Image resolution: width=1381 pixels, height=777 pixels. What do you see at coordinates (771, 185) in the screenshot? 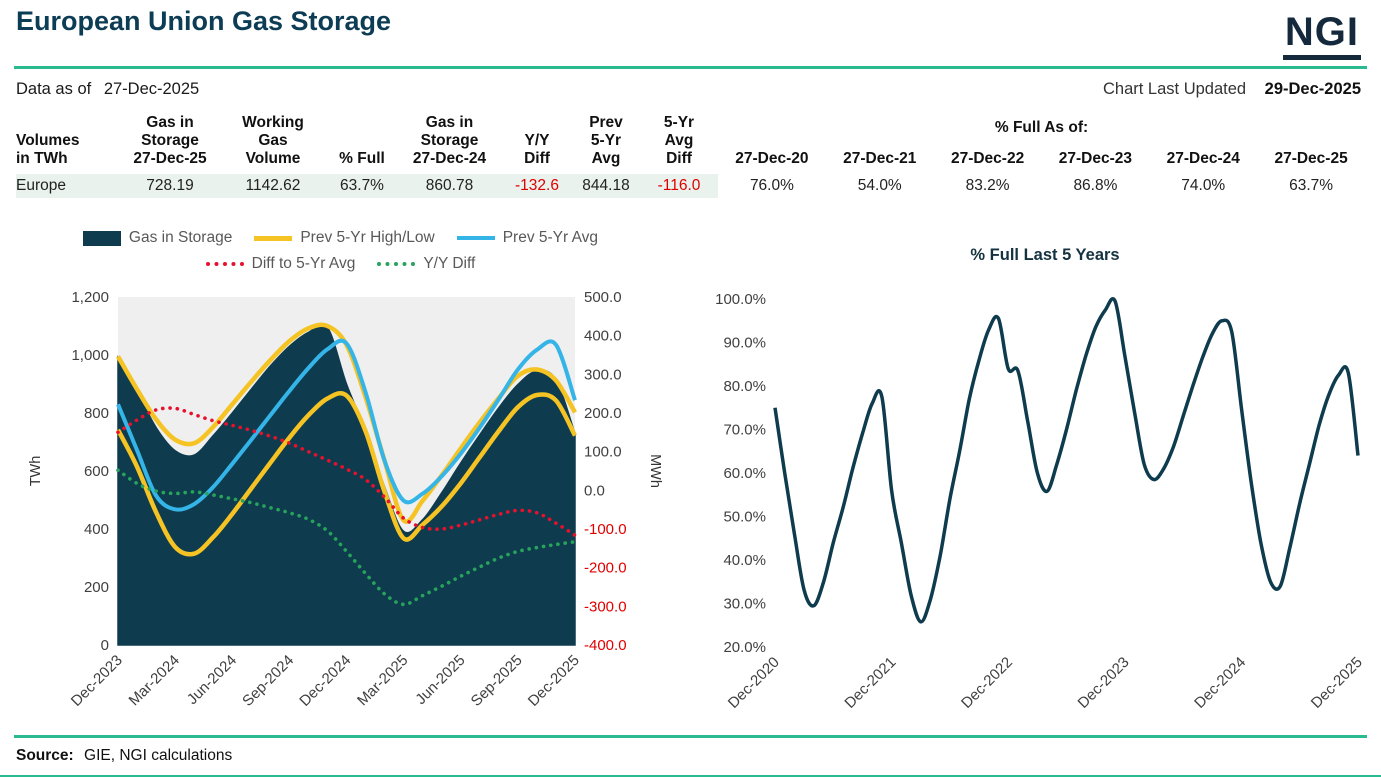
I see `value-pct-2020: 76.0%` at bounding box center [771, 185].